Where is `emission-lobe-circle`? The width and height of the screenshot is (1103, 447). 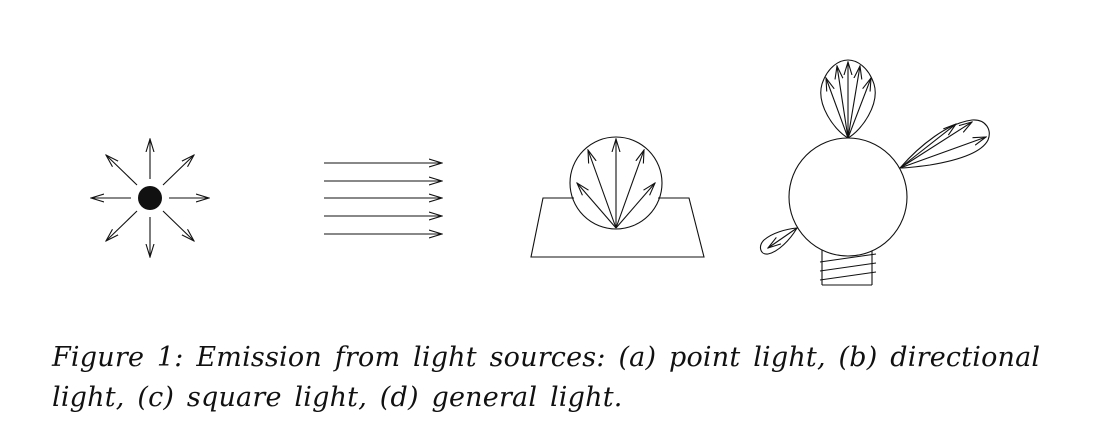
emission-lobe-circle is located at coordinates (616, 183).